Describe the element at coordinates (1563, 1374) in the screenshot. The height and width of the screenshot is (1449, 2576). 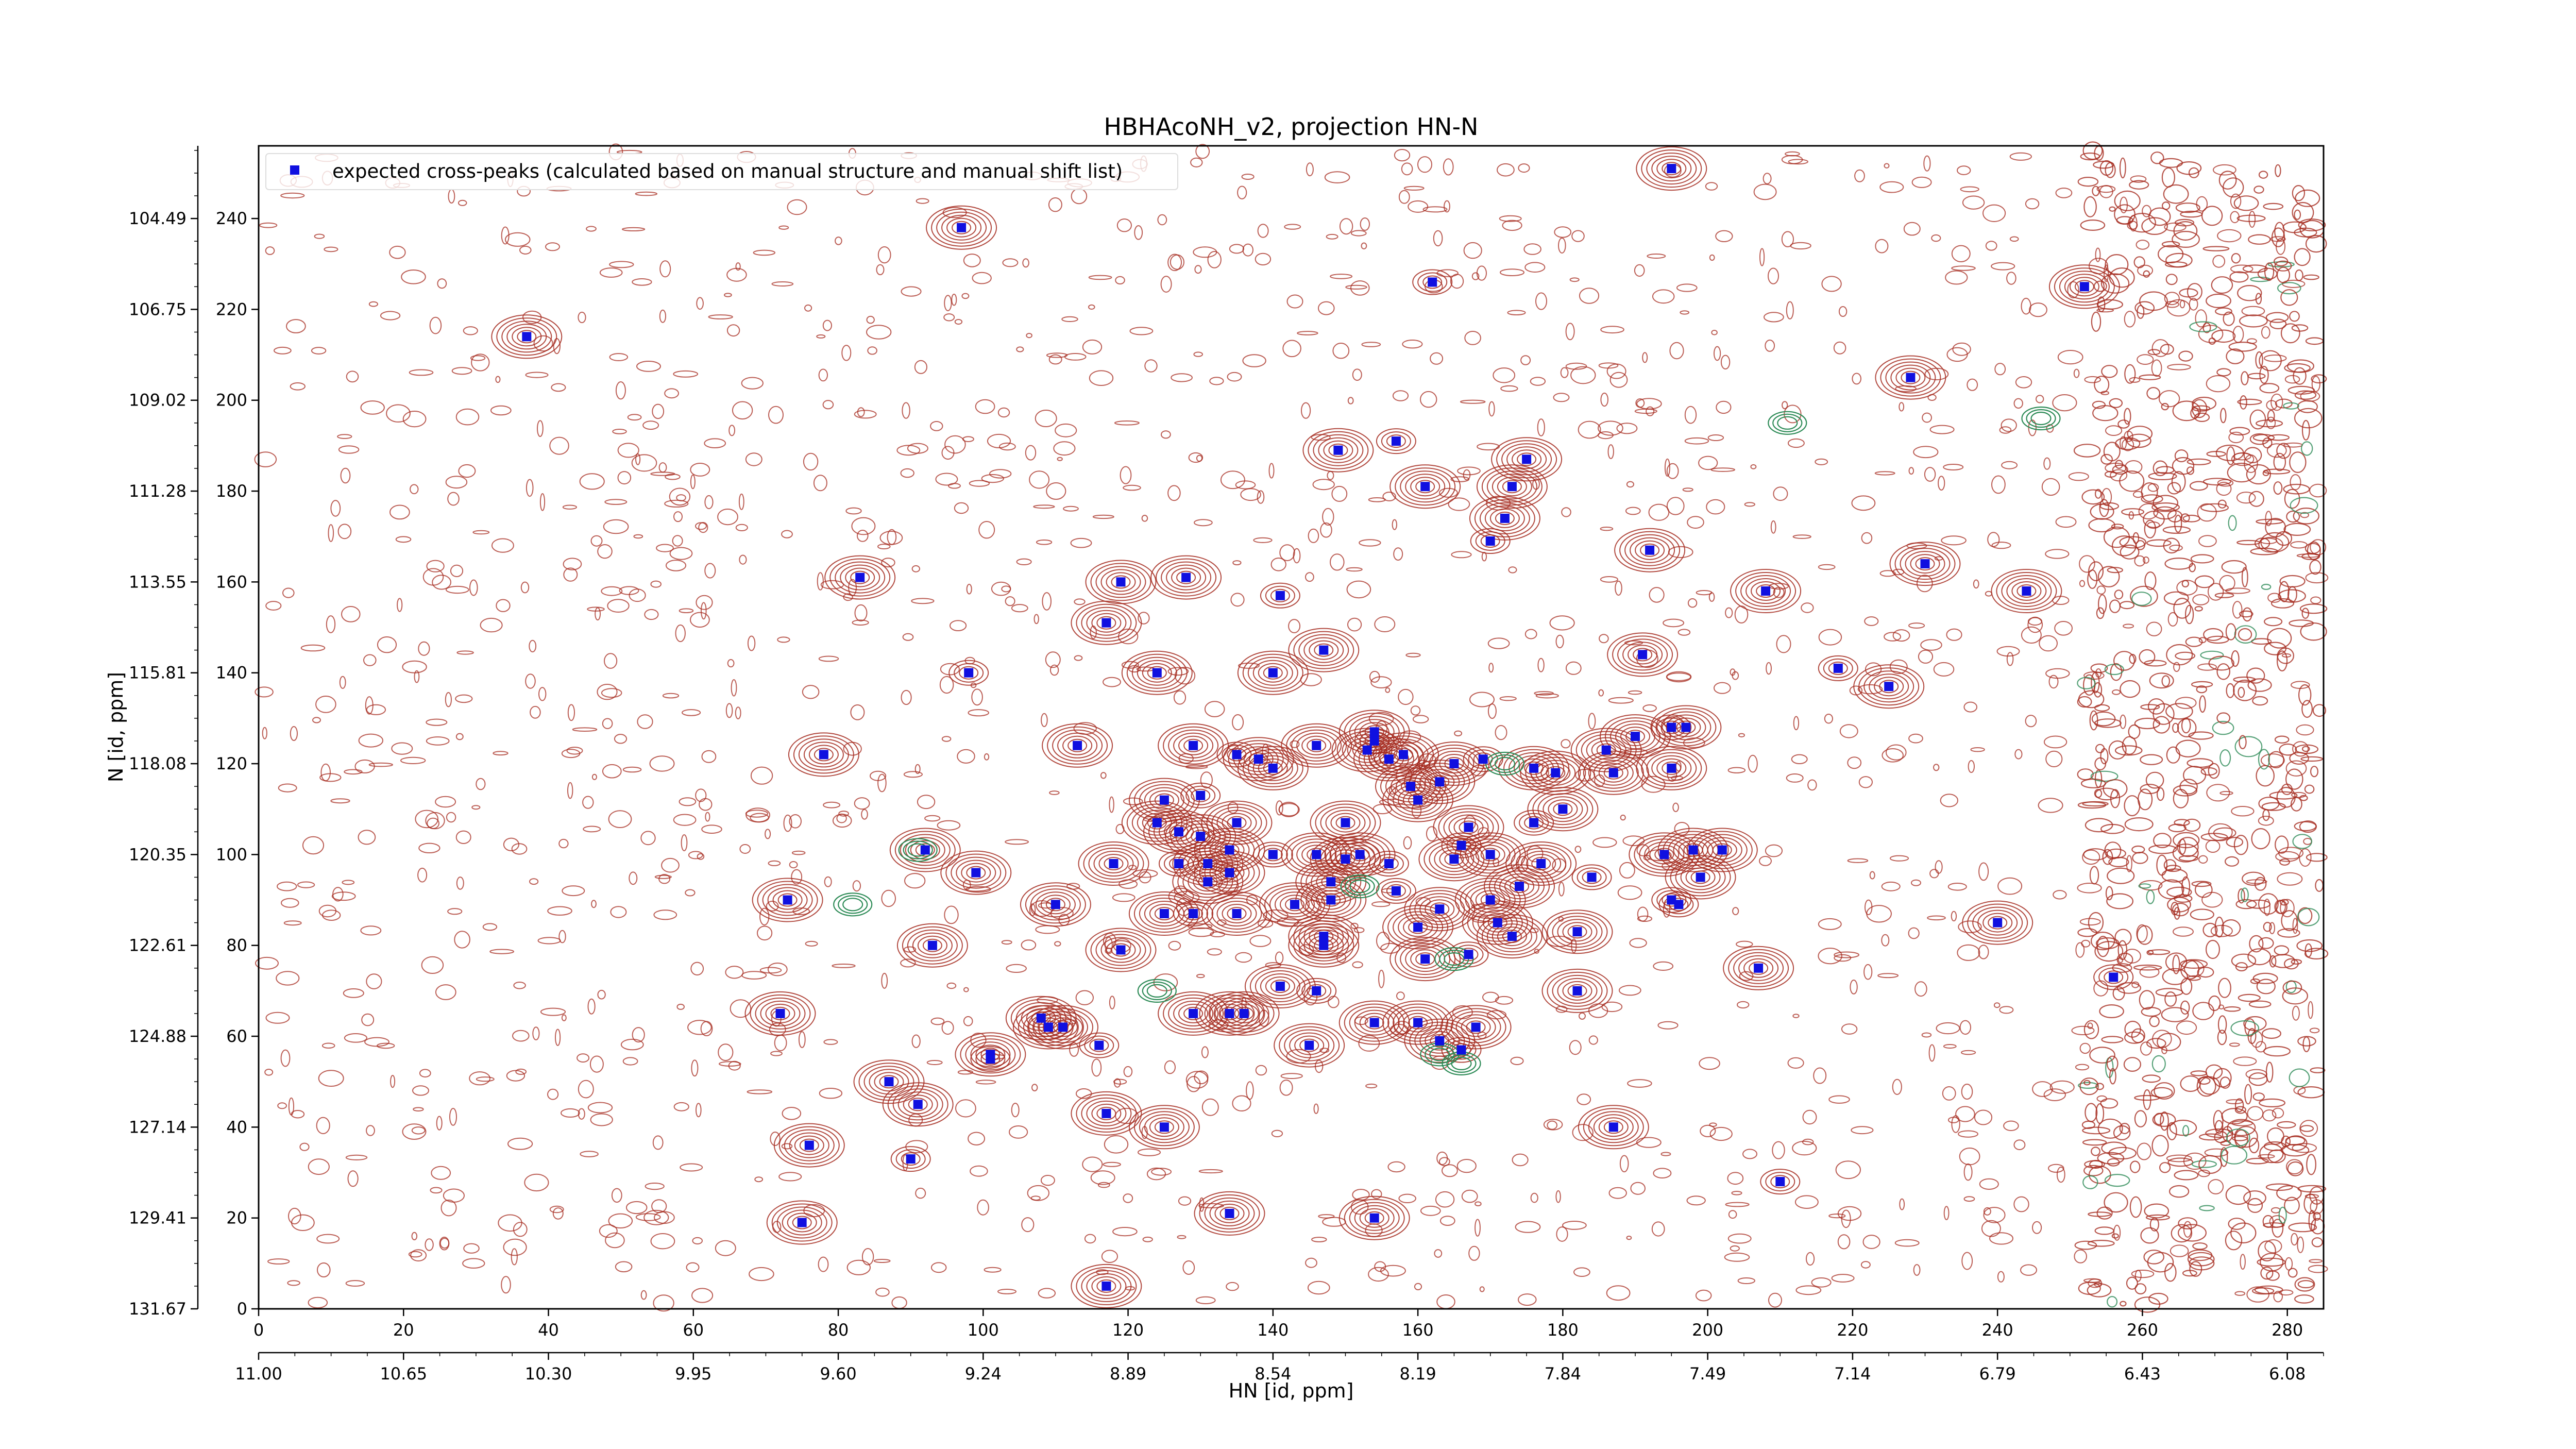
I see `x-ppm-tick-label: 7.84` at that location.